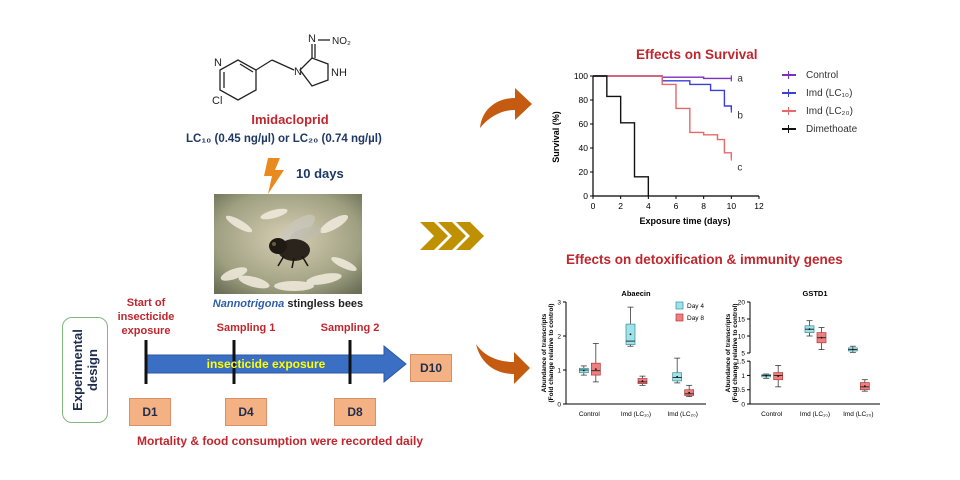 The image size is (960, 480). What do you see at coordinates (290, 119) in the screenshot?
I see `compound-name: Imidacloprid` at bounding box center [290, 119].